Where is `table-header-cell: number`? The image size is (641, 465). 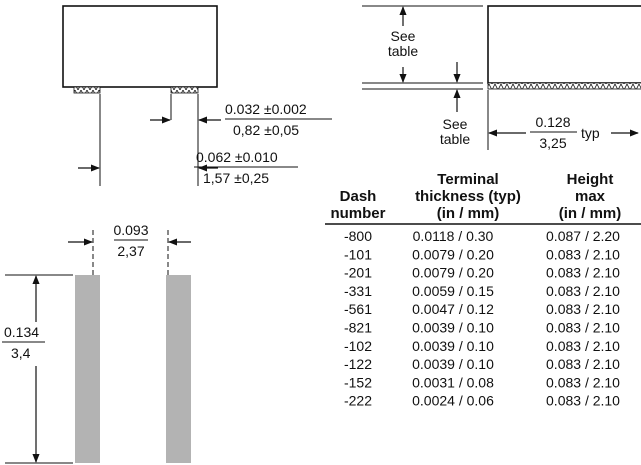 table-header-cell: number is located at coordinates (357, 213).